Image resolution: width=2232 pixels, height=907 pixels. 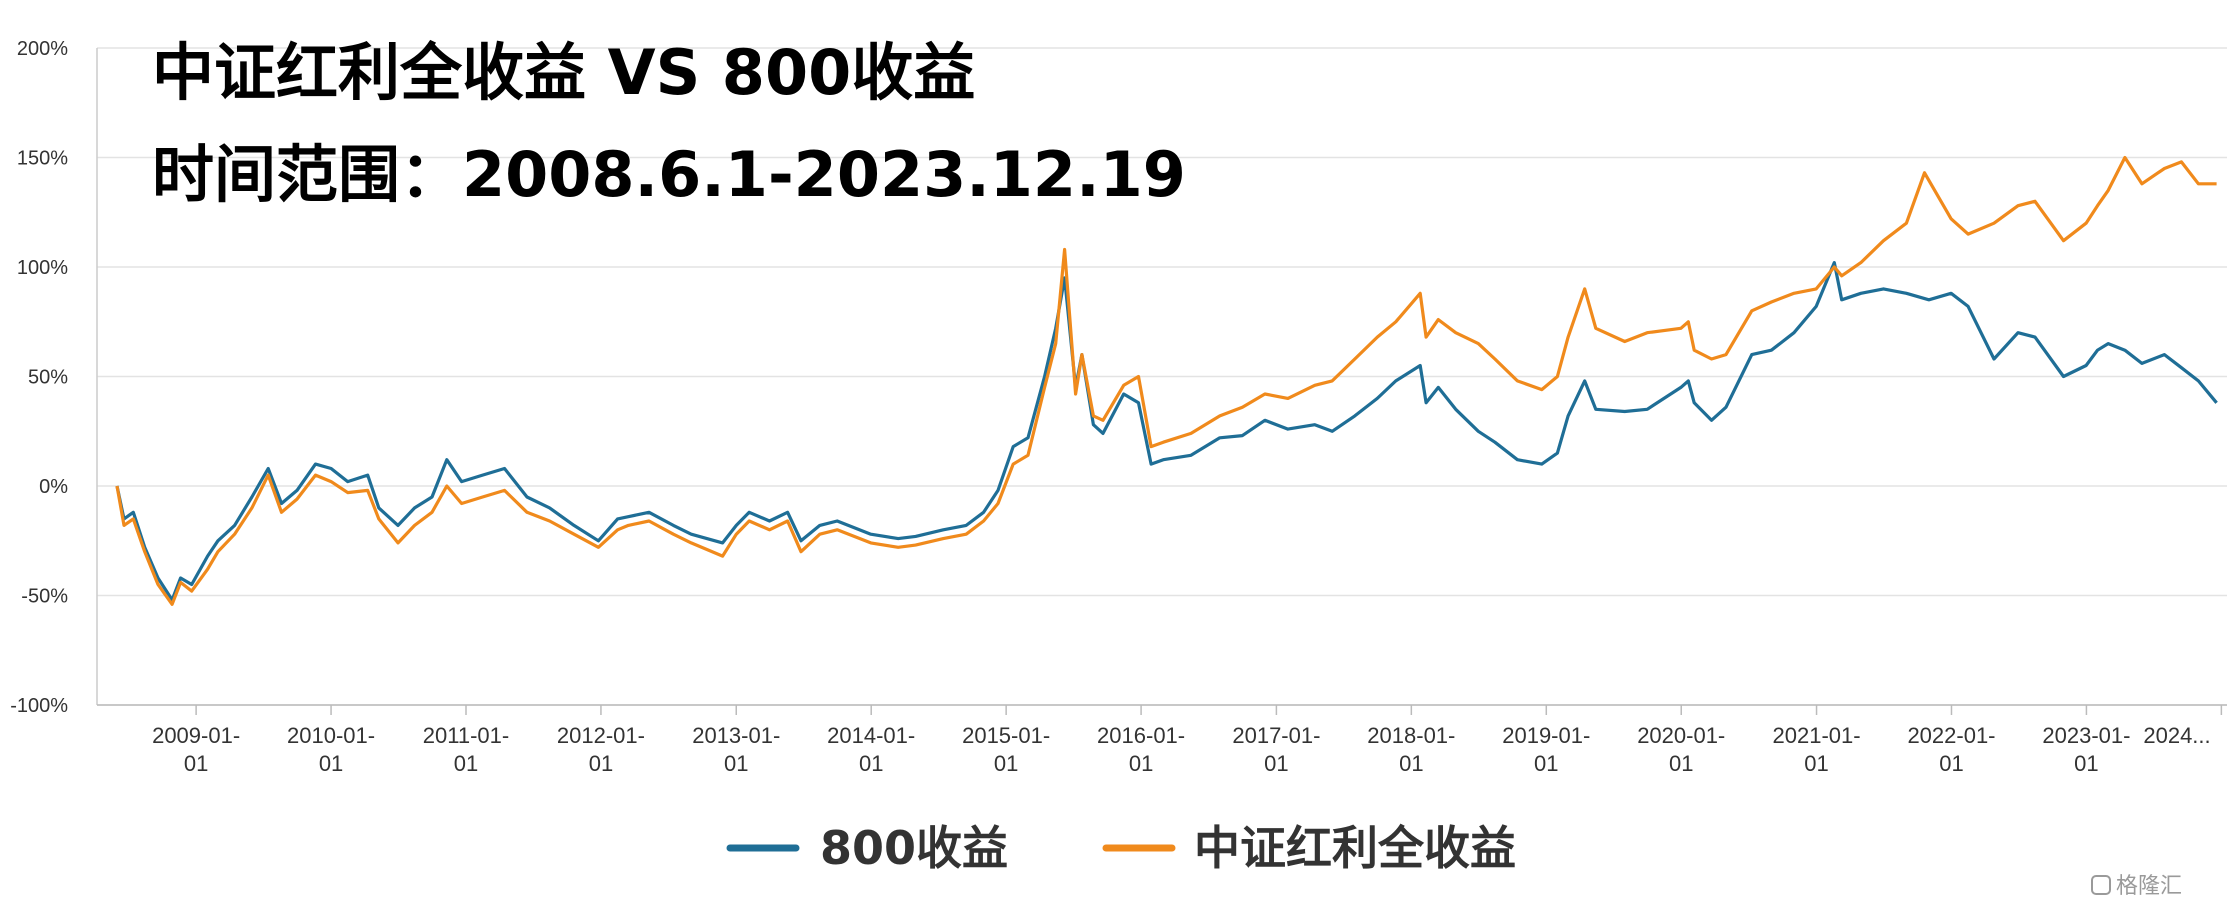 I want to click on x-tick-label: 2013-01-, so click(x=736, y=735).